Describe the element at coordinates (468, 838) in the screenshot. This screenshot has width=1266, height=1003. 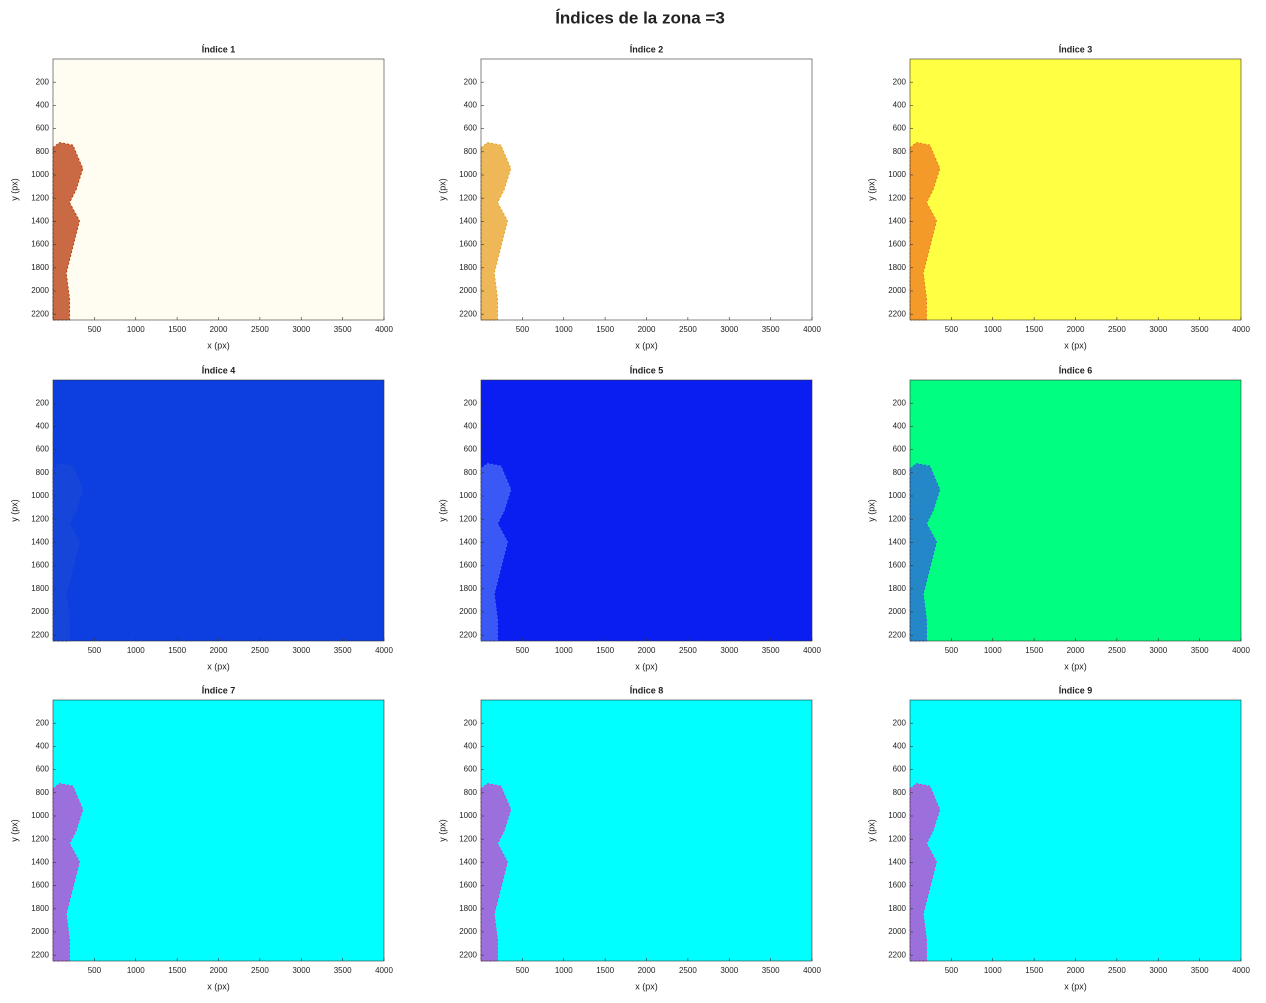
I see `y-tick-label: 1200` at that location.